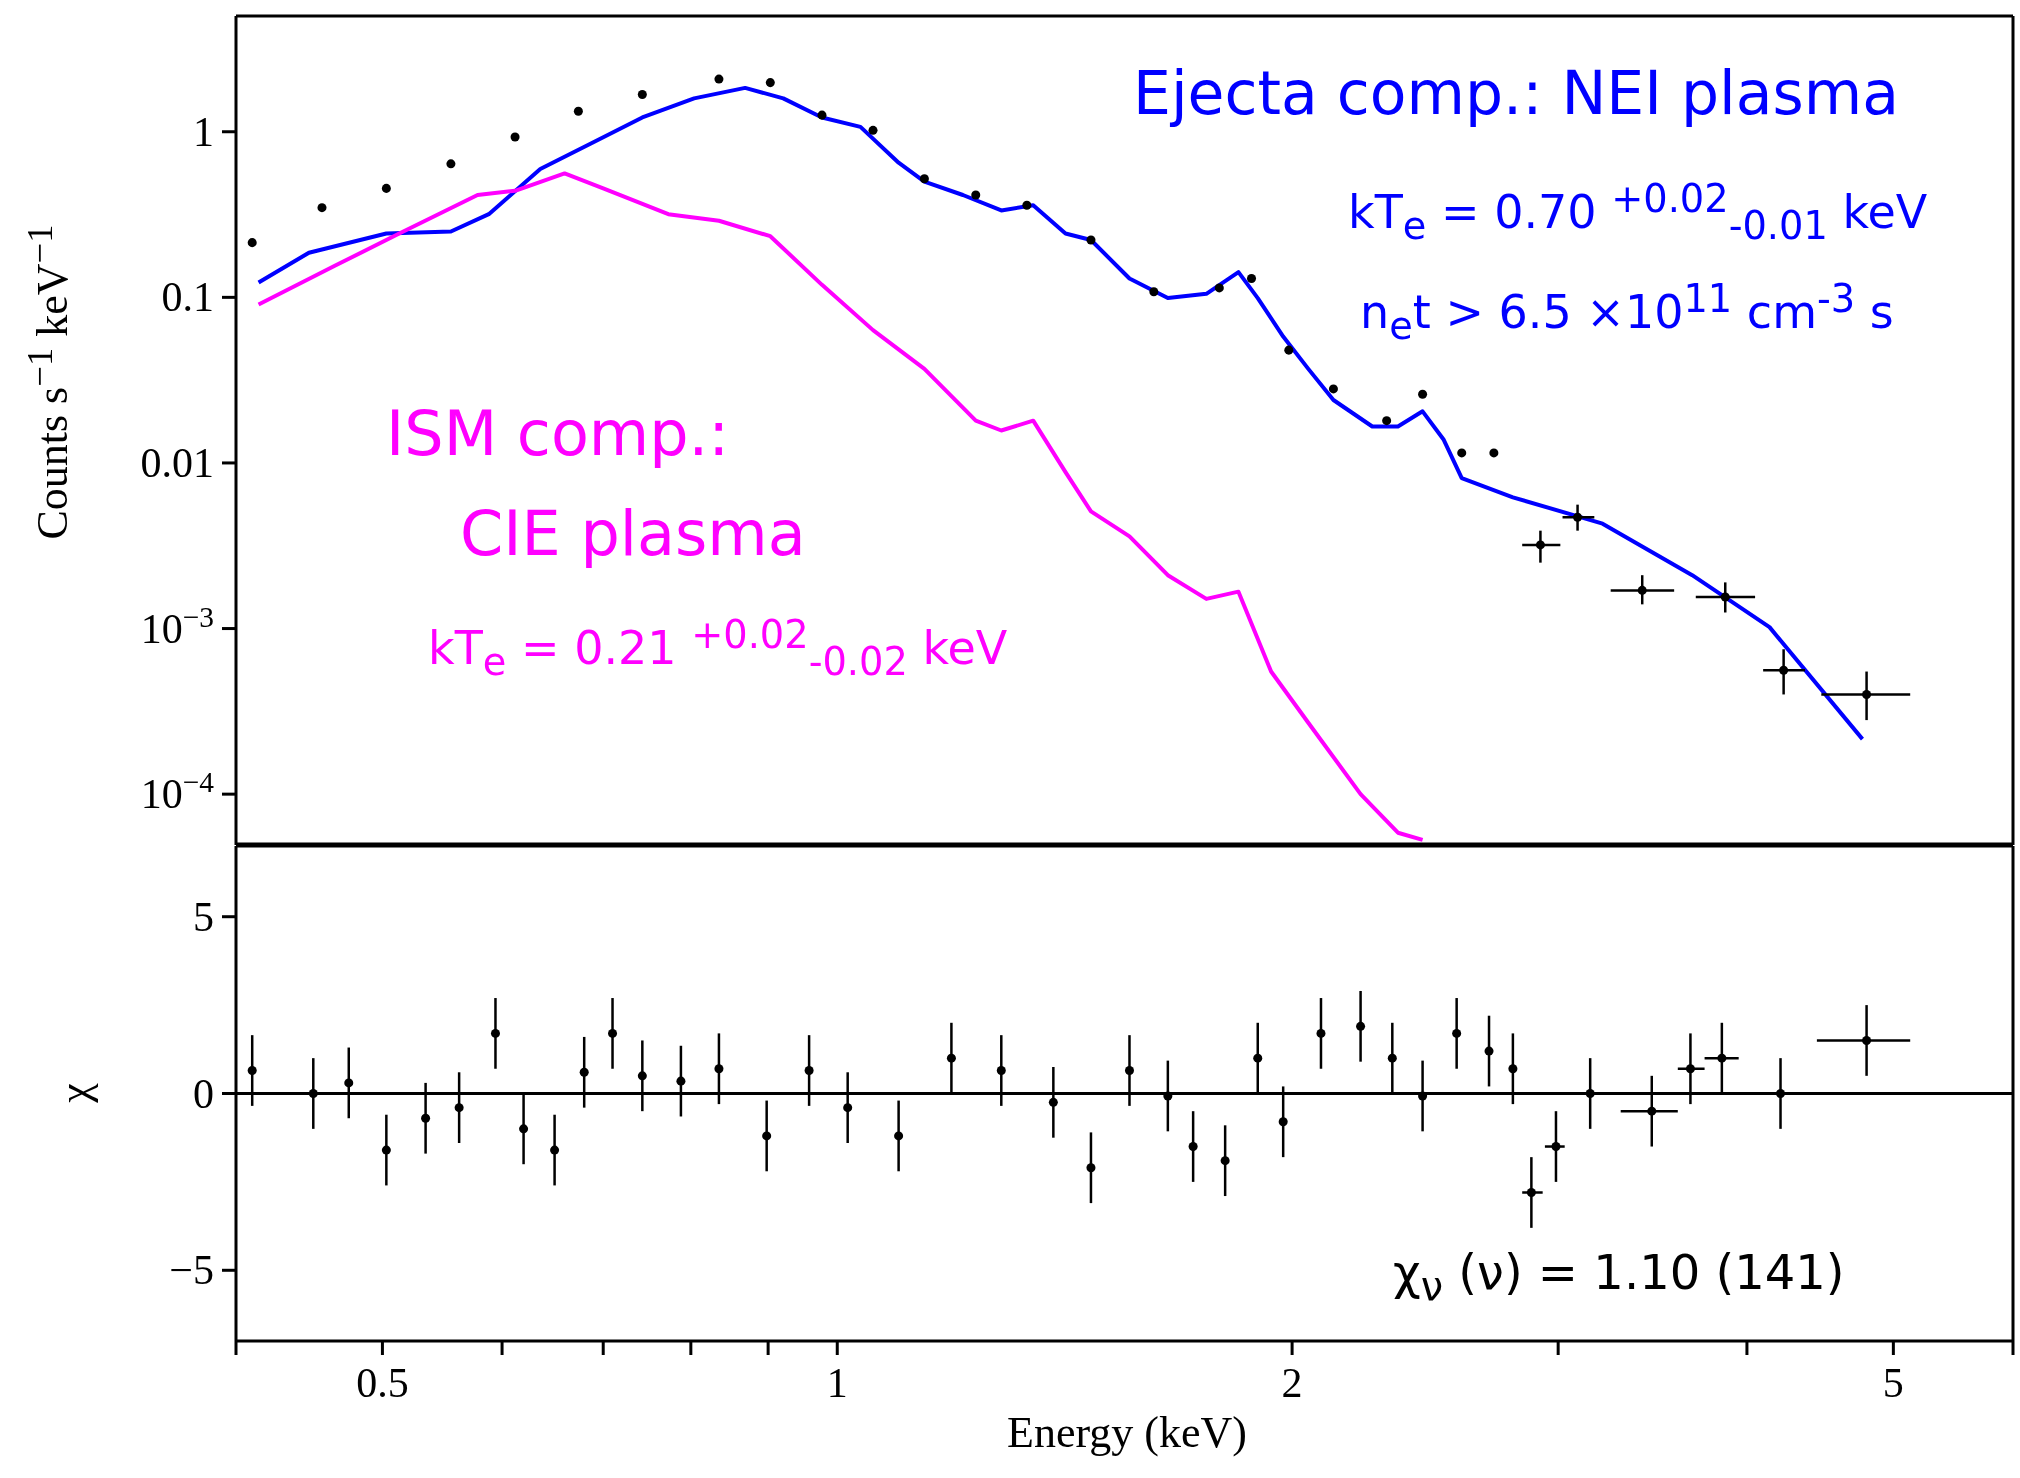  Describe the element at coordinates (191, 1270) in the screenshot. I see `y-tick-label: −5` at that location.